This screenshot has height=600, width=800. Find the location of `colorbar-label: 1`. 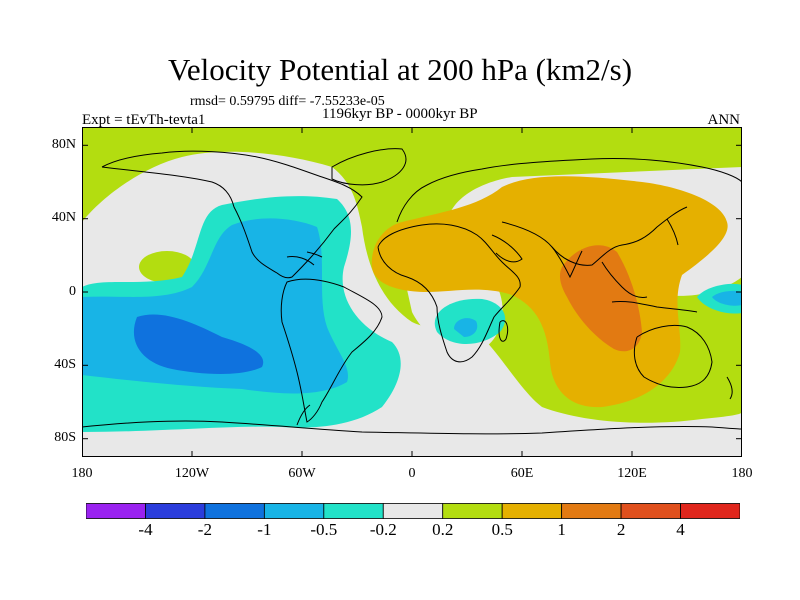

colorbar-label: 1 is located at coordinates (561, 529).